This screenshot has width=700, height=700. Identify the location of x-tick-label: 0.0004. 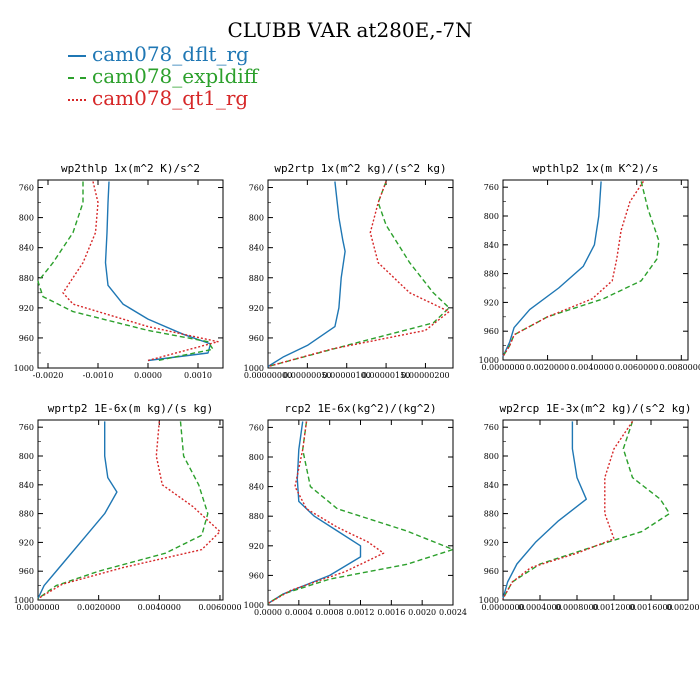
(299, 612).